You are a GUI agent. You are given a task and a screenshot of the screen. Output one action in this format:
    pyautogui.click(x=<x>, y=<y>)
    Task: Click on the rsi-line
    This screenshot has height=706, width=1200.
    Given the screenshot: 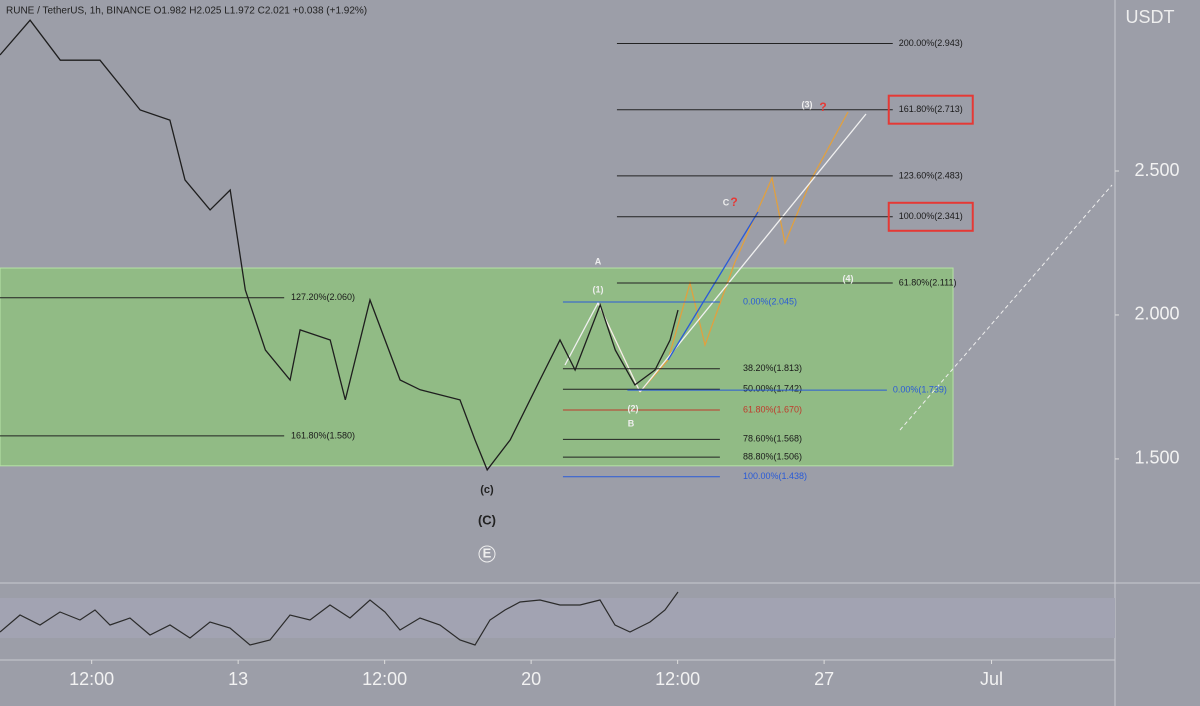 What is the action you would take?
    pyautogui.click(x=339, y=618)
    